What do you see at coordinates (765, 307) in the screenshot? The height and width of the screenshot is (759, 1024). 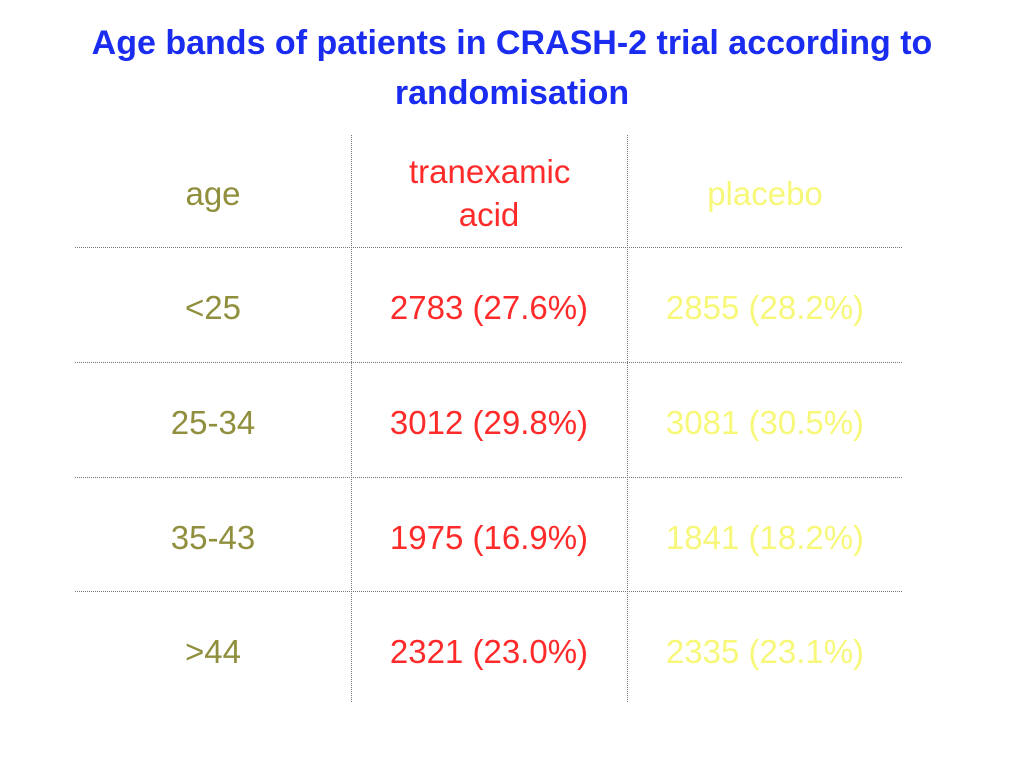 I see `table-cell: 2855 (28.2%)` at bounding box center [765, 307].